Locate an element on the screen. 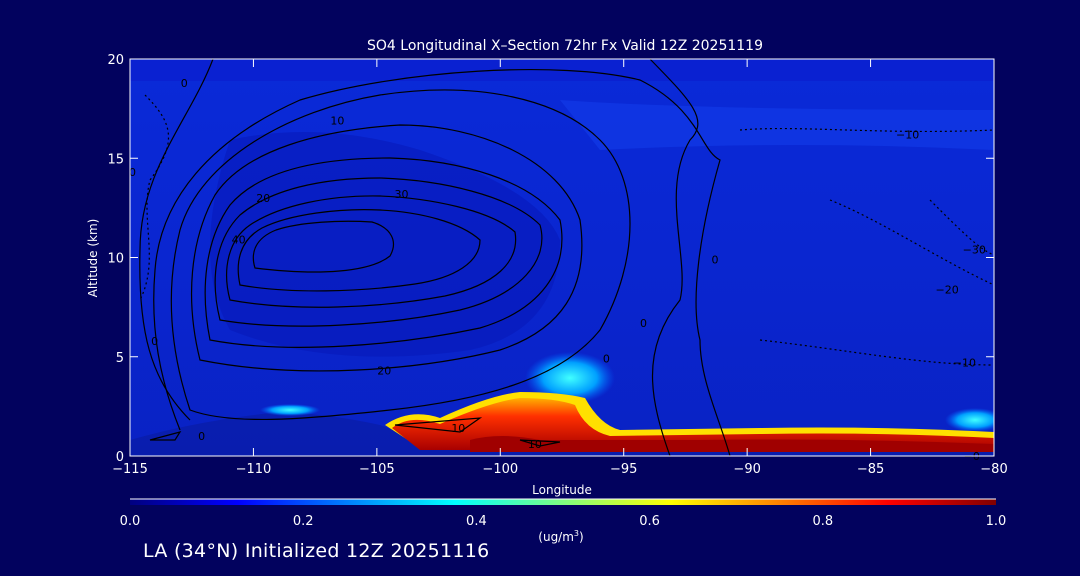  contour-label: 30 is located at coordinates (402, 194).